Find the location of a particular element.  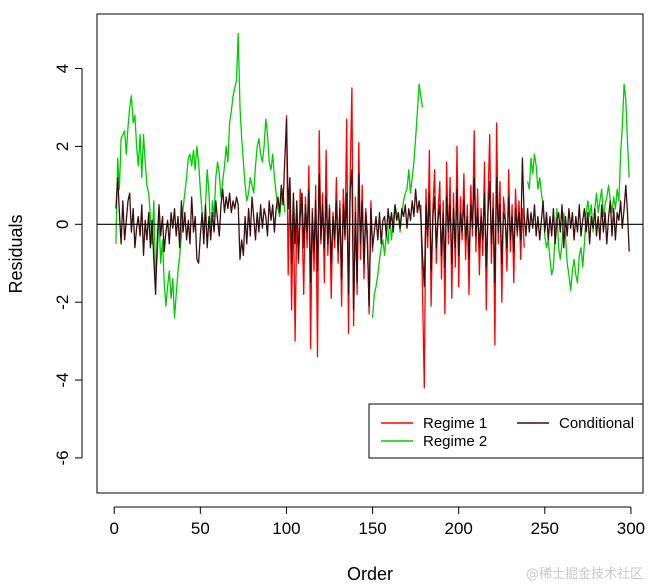

x-tick-label: 250 is located at coordinates (545, 528).